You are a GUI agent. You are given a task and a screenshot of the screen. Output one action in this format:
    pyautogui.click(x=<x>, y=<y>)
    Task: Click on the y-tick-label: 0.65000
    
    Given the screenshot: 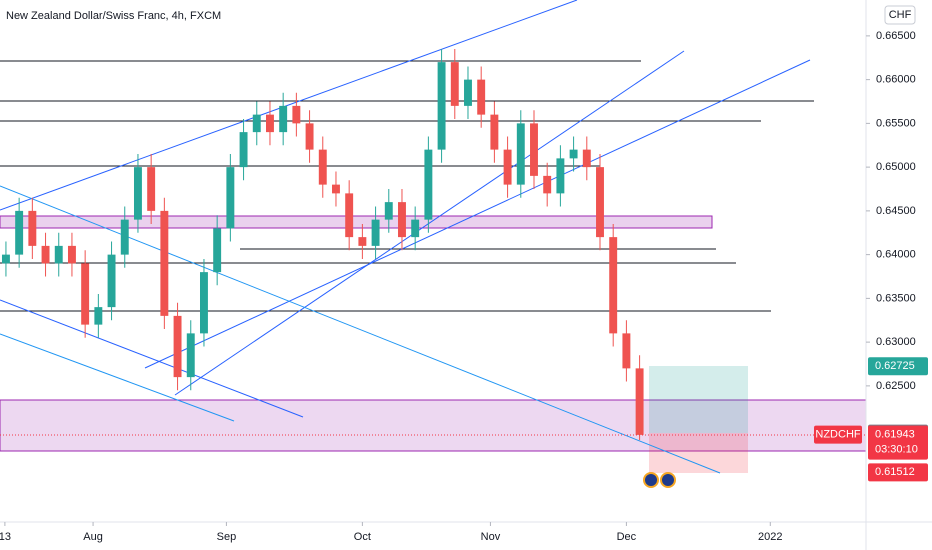 What is the action you would take?
    pyautogui.click(x=896, y=167)
    